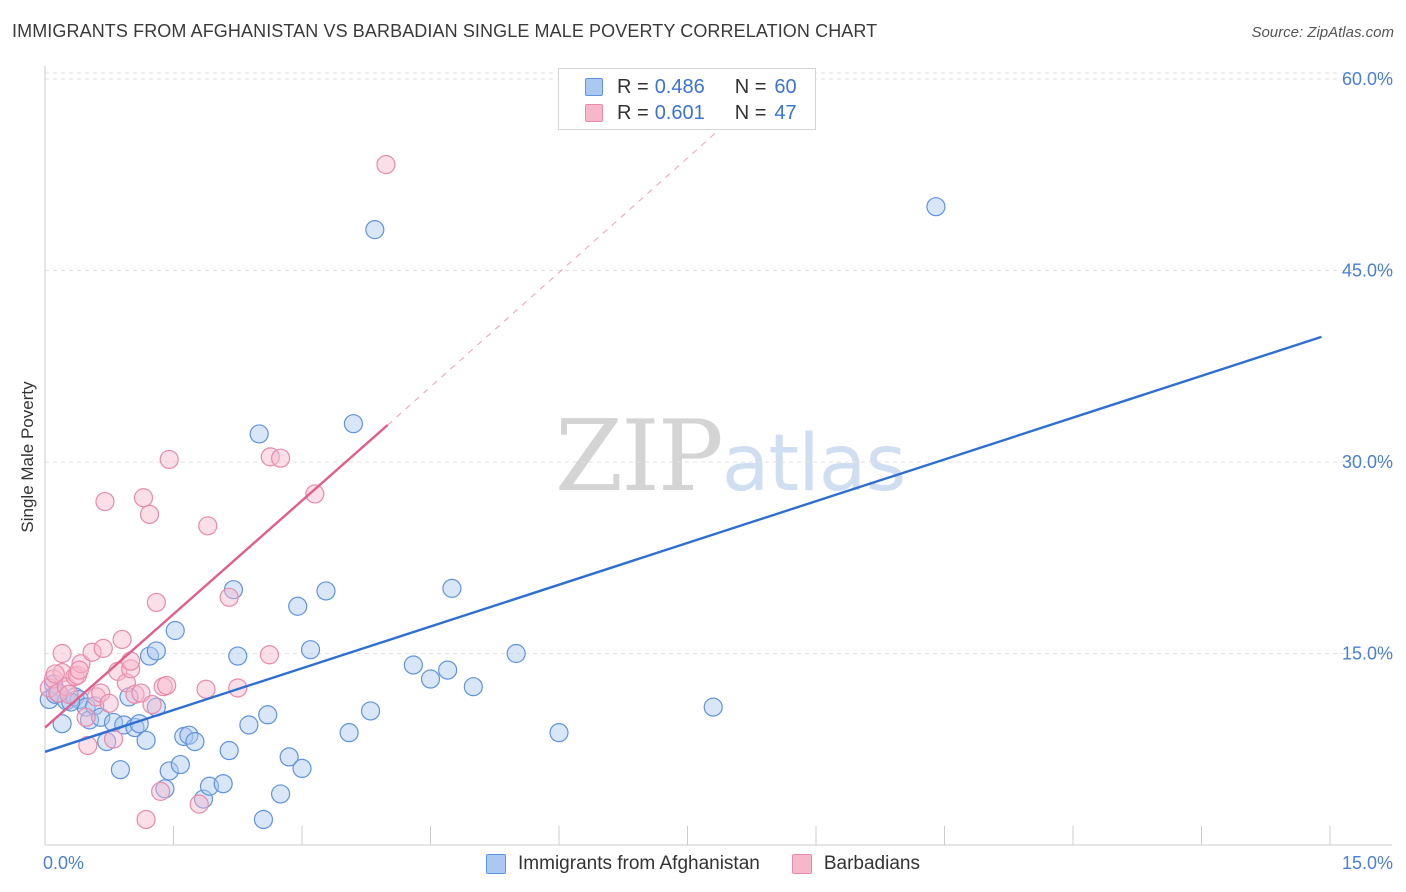 The height and width of the screenshot is (892, 1406). I want to click on trendline-barbadians-extension, so click(567, 265).